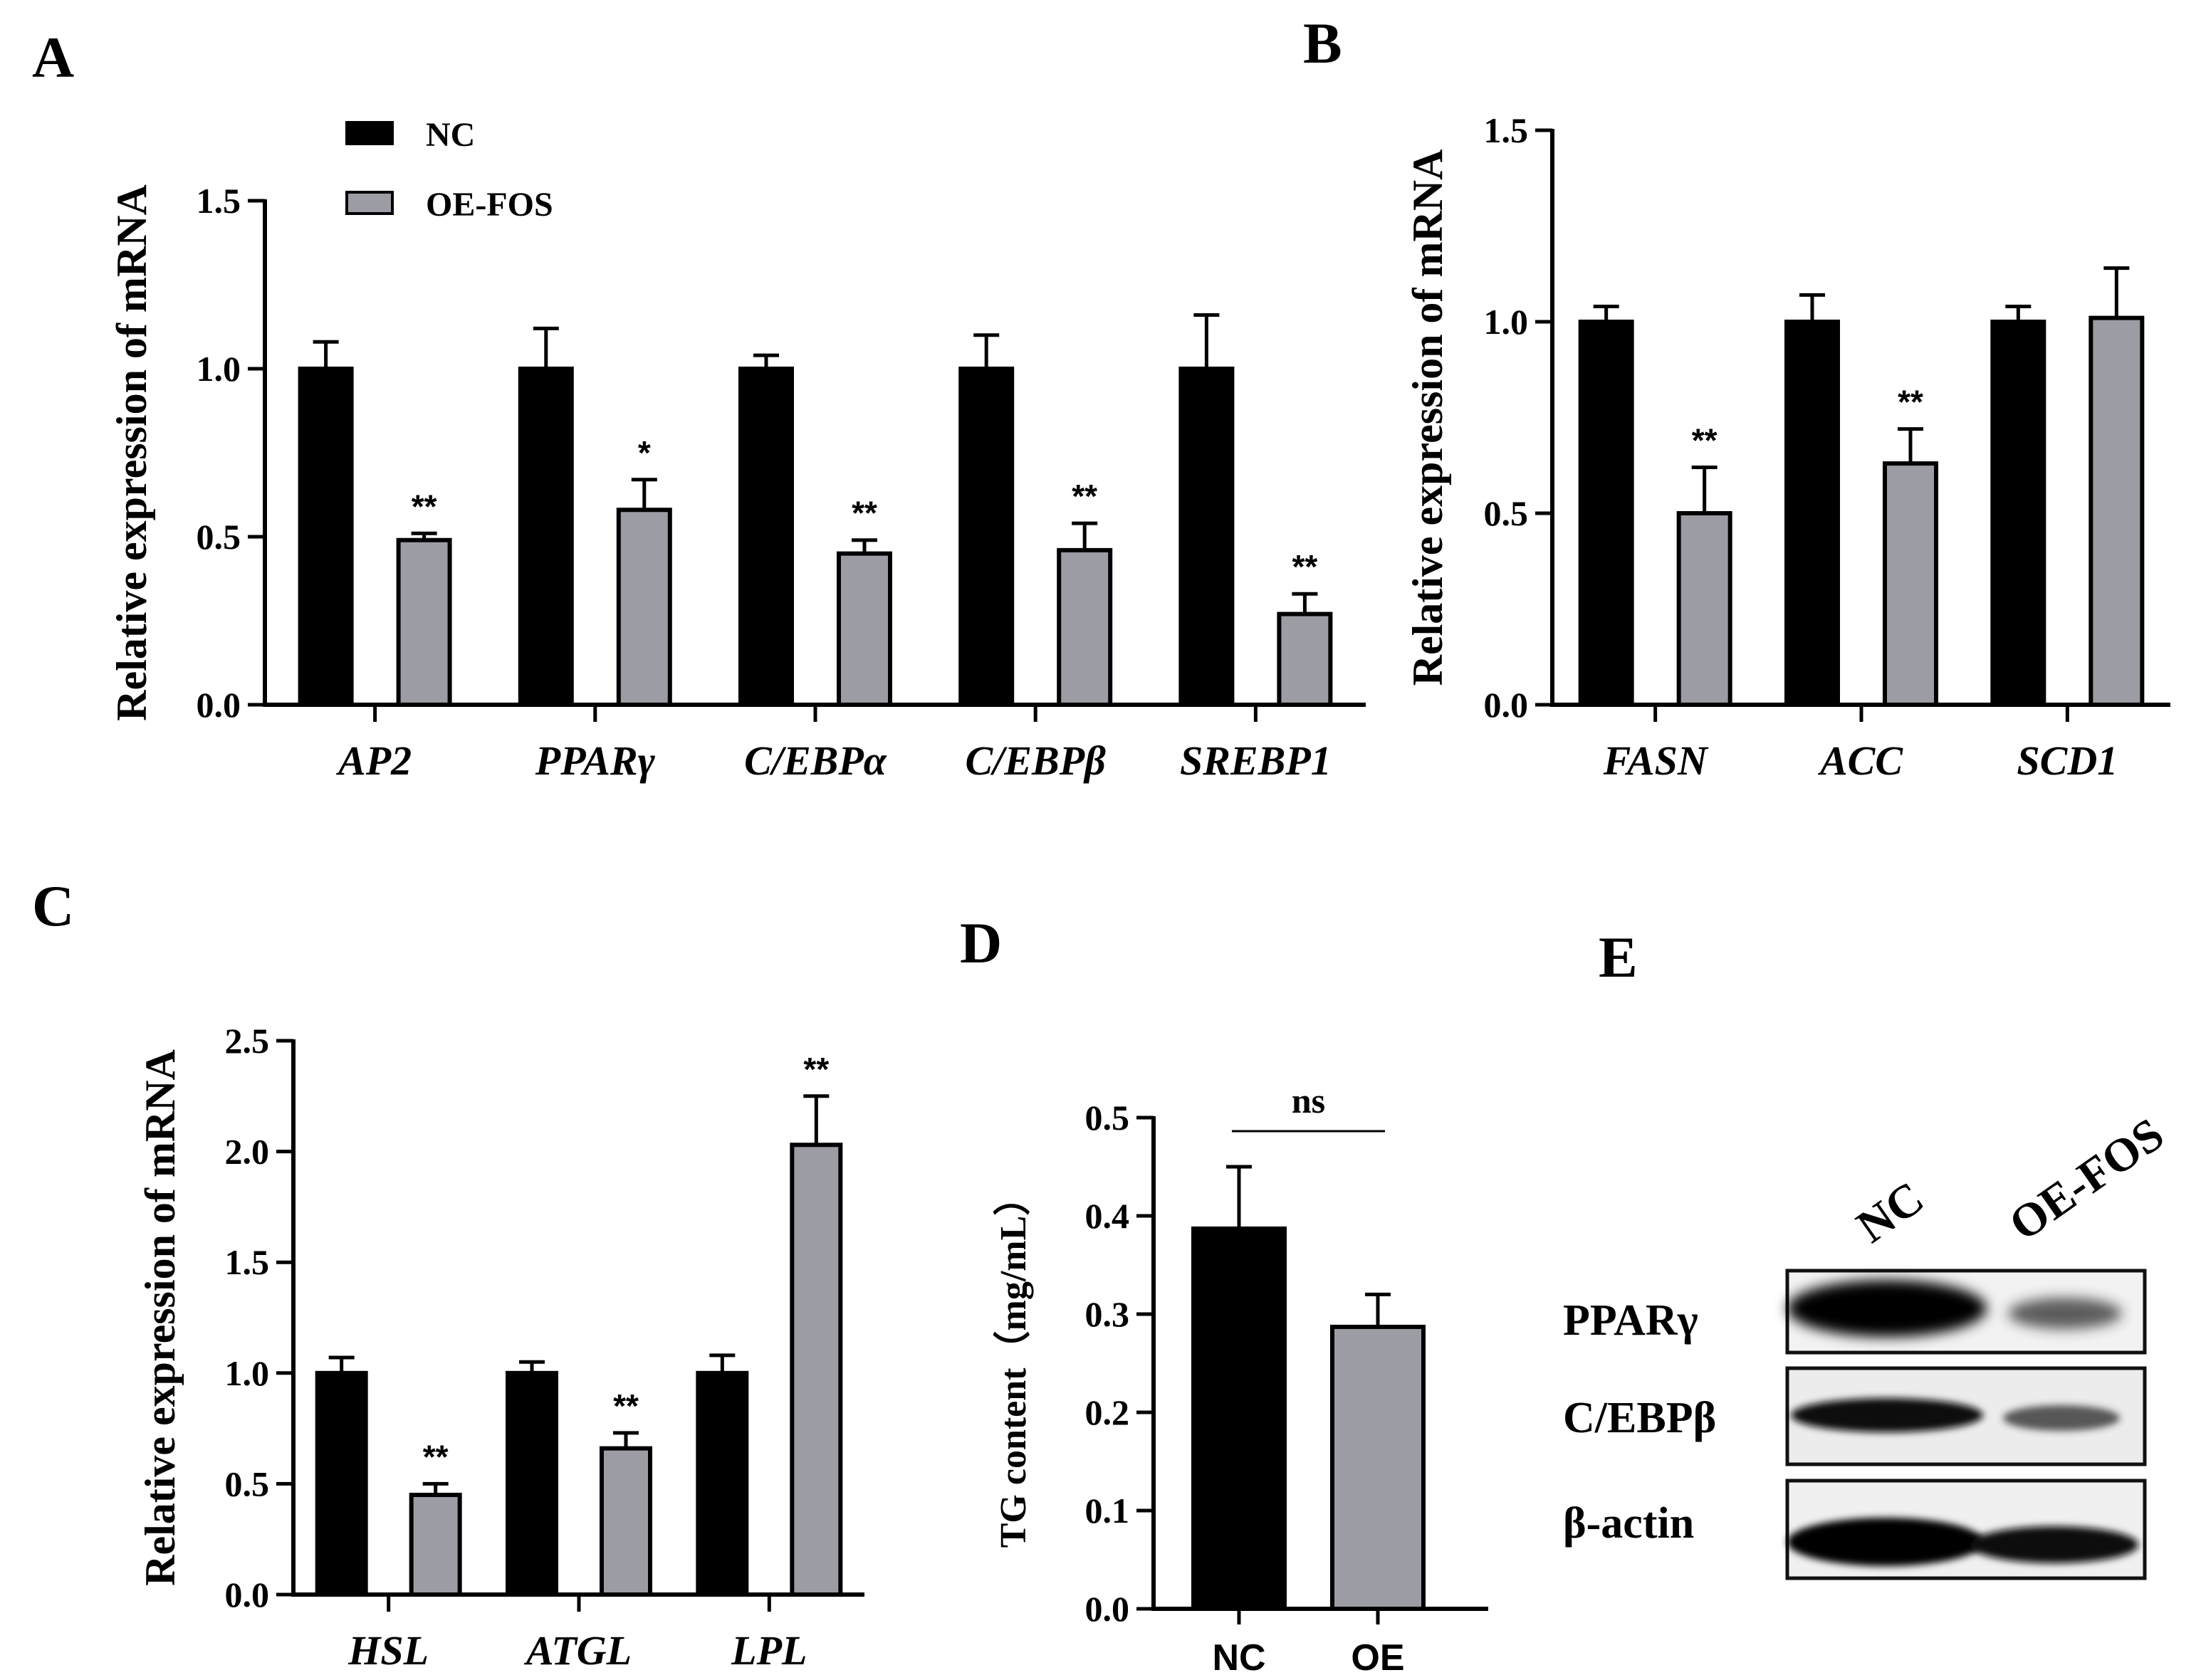 This screenshot has width=2201, height=1680. What do you see at coordinates (450, 135) in the screenshot?
I see `legend-label-nc: NC` at bounding box center [450, 135].